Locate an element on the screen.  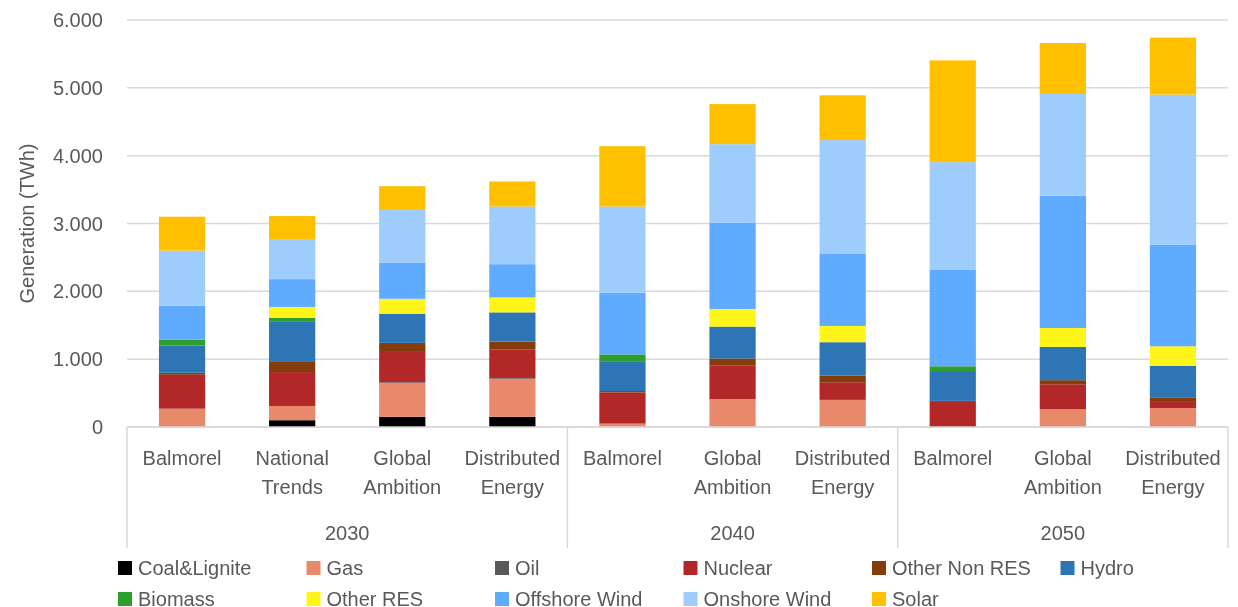
legend-label: Coal&Lignite is located at coordinates (195, 568).